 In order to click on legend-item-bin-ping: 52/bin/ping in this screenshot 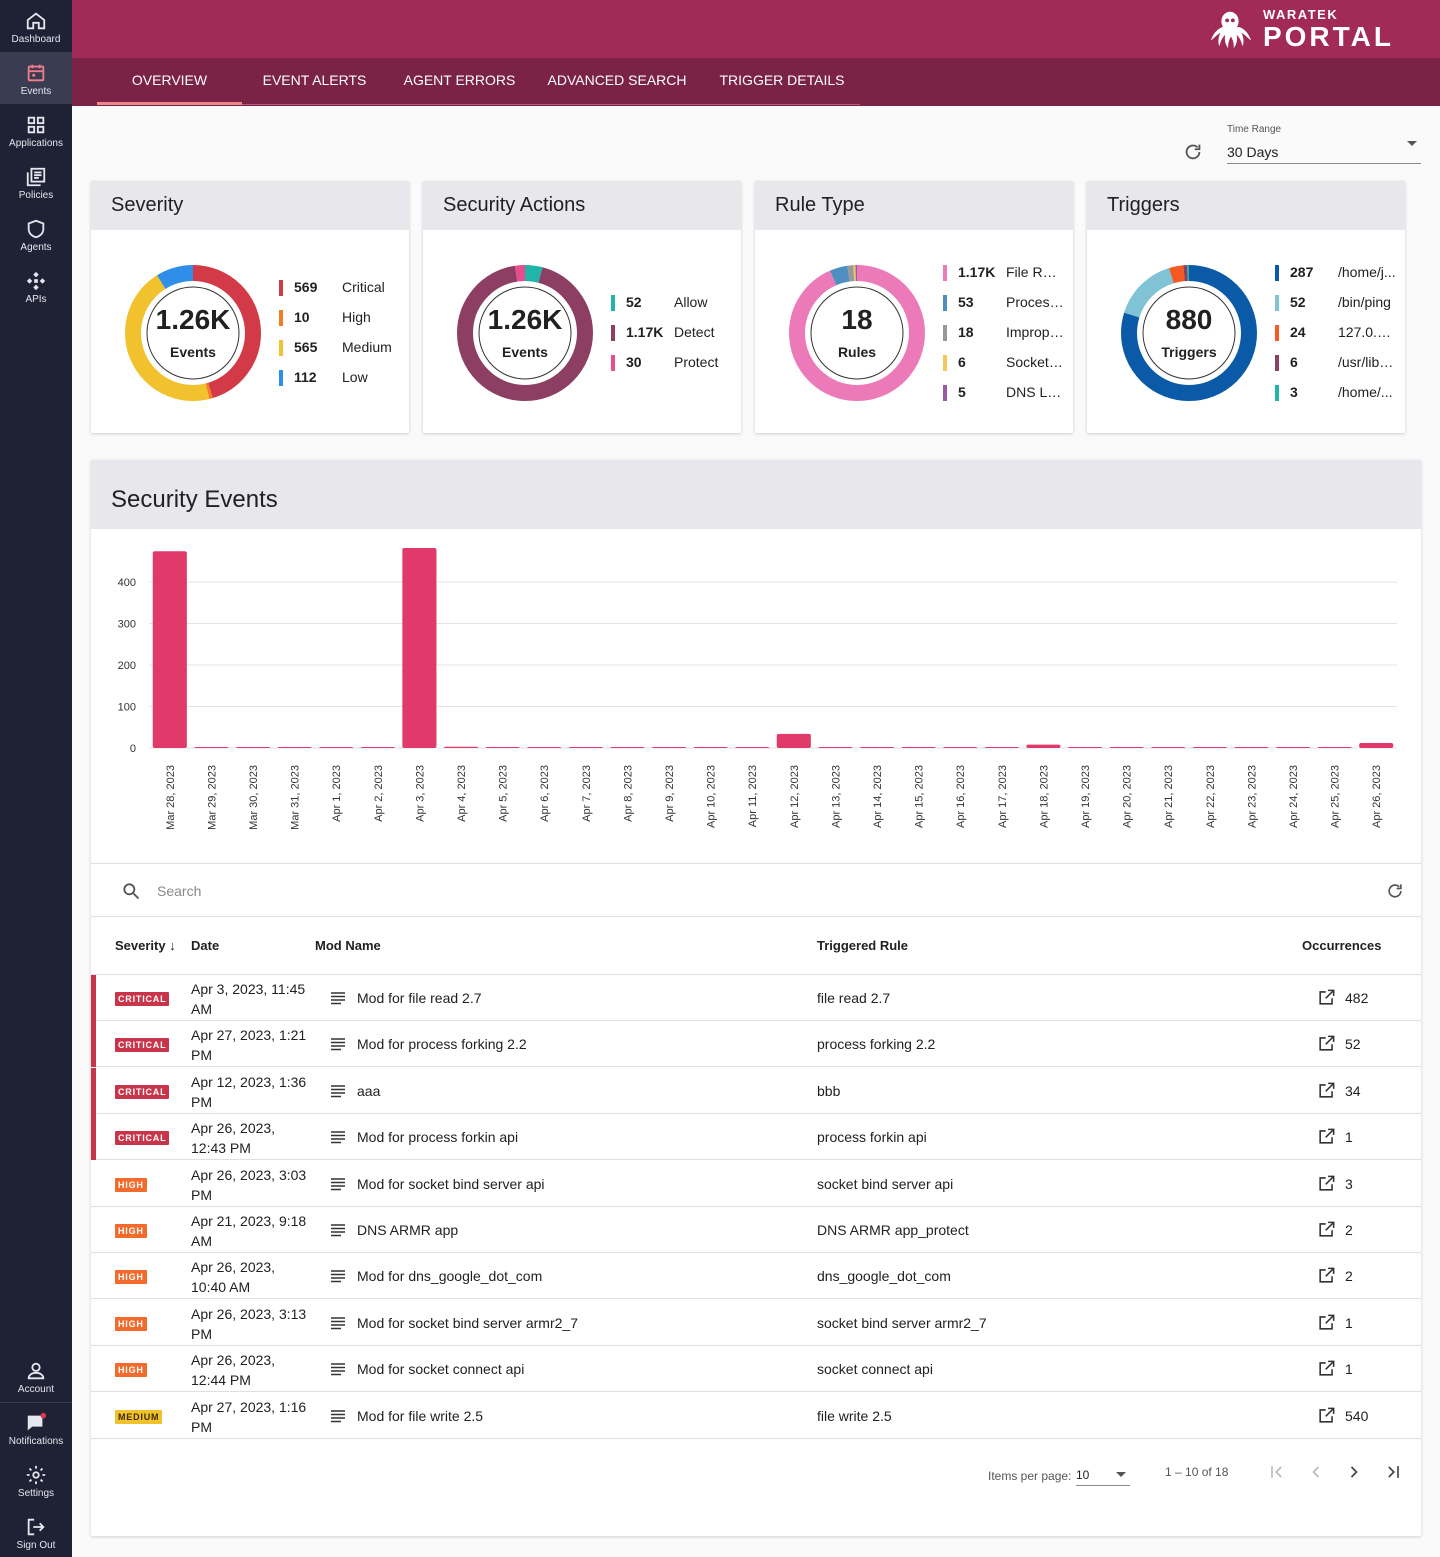, I will do `click(1340, 303)`.